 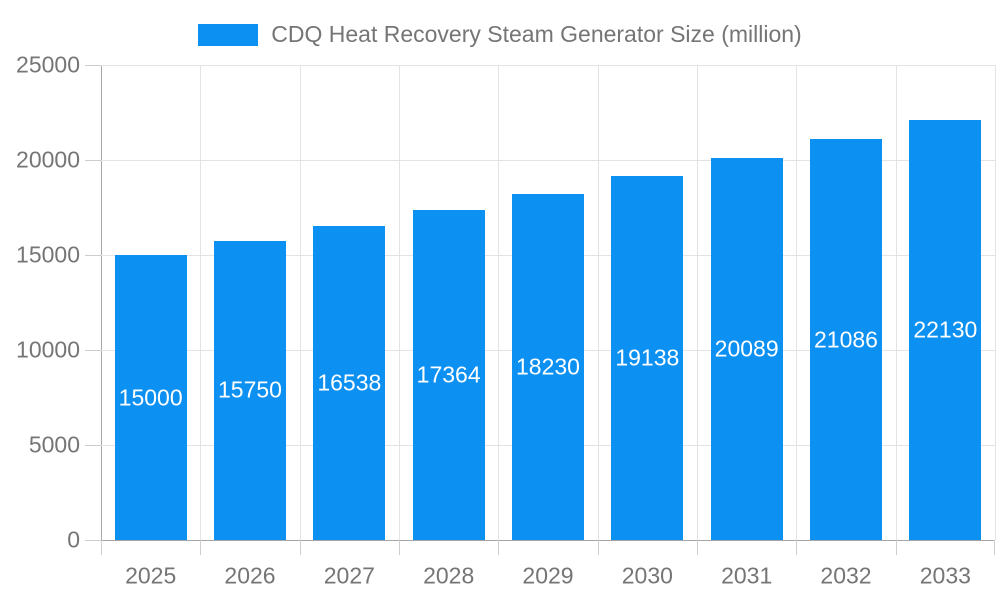 I want to click on bar-2028: 17364, so click(x=448, y=375).